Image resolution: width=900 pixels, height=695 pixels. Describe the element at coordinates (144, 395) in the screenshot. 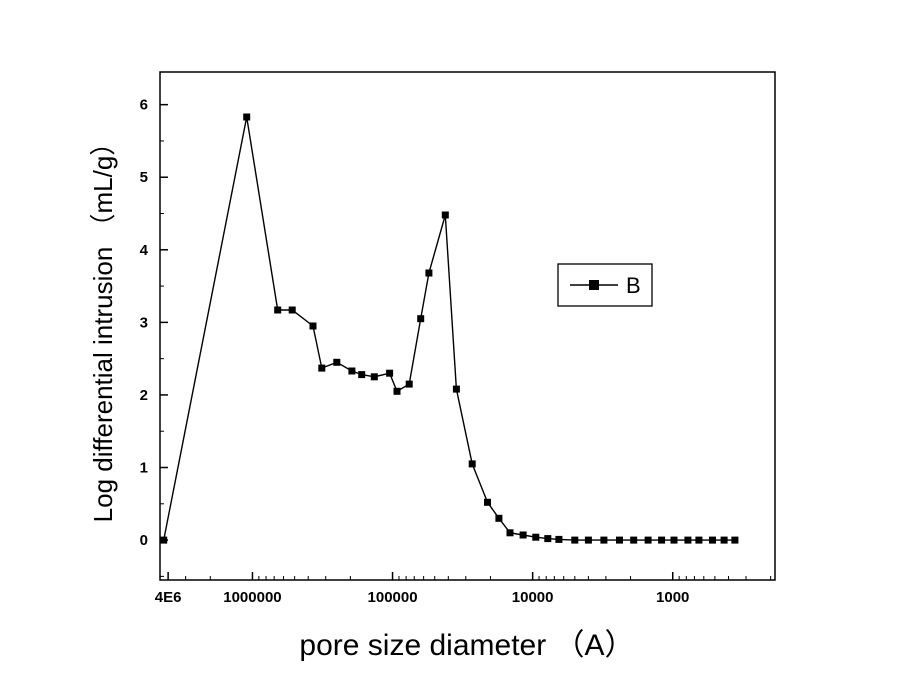

I see `y-tick-label: 2` at that location.